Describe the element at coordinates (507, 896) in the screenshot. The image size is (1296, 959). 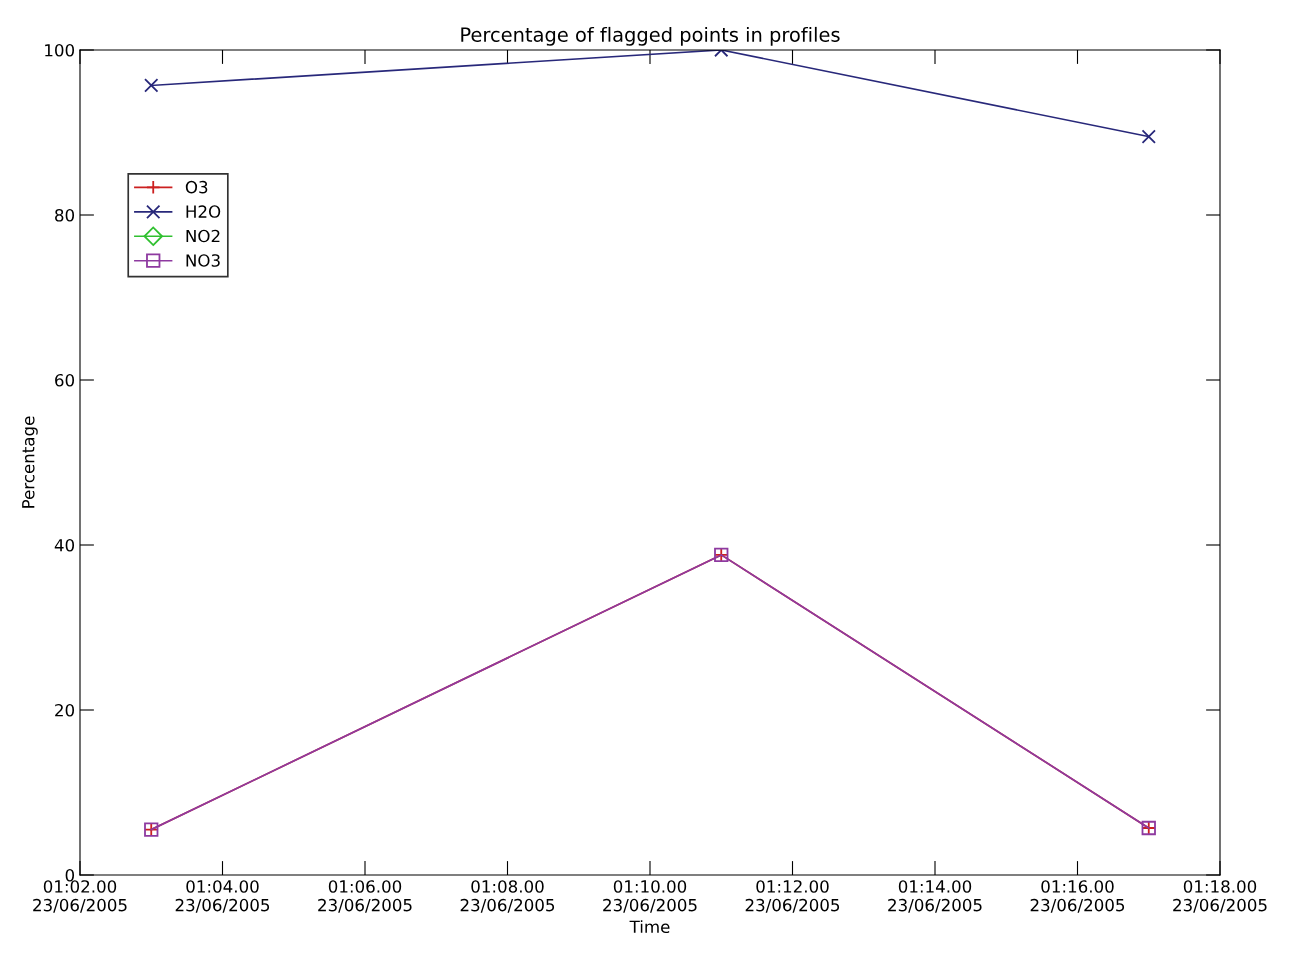
I see `x-tick-label: 01:08.00 23/06/2005` at that location.